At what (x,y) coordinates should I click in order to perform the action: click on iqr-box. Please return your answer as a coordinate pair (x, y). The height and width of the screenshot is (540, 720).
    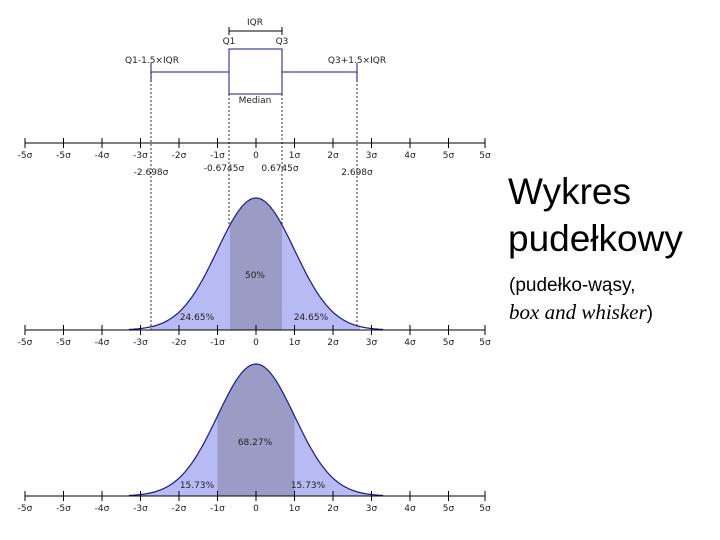
    Looking at the image, I should click on (255, 71).